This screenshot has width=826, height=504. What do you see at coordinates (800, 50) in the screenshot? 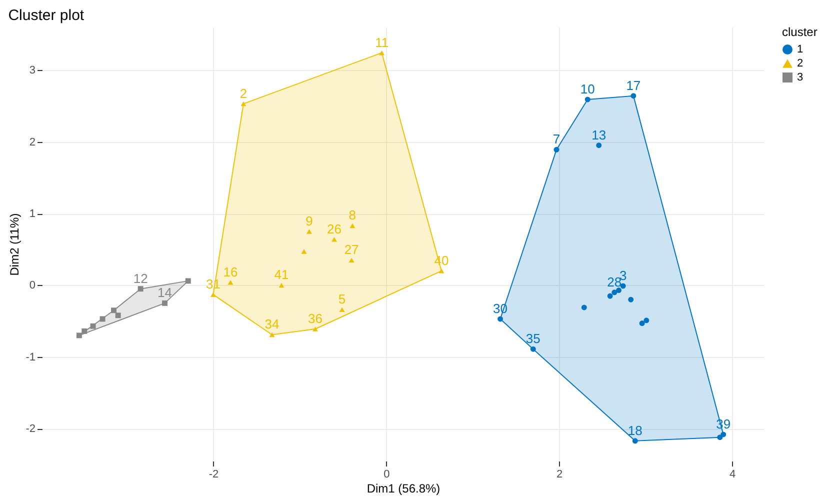
I see `legend-label: 1` at bounding box center [800, 50].